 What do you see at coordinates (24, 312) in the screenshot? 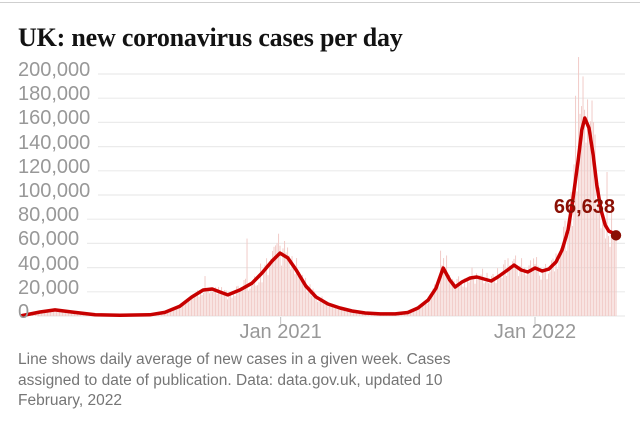
I see `y-axis-label: 0` at bounding box center [24, 312].